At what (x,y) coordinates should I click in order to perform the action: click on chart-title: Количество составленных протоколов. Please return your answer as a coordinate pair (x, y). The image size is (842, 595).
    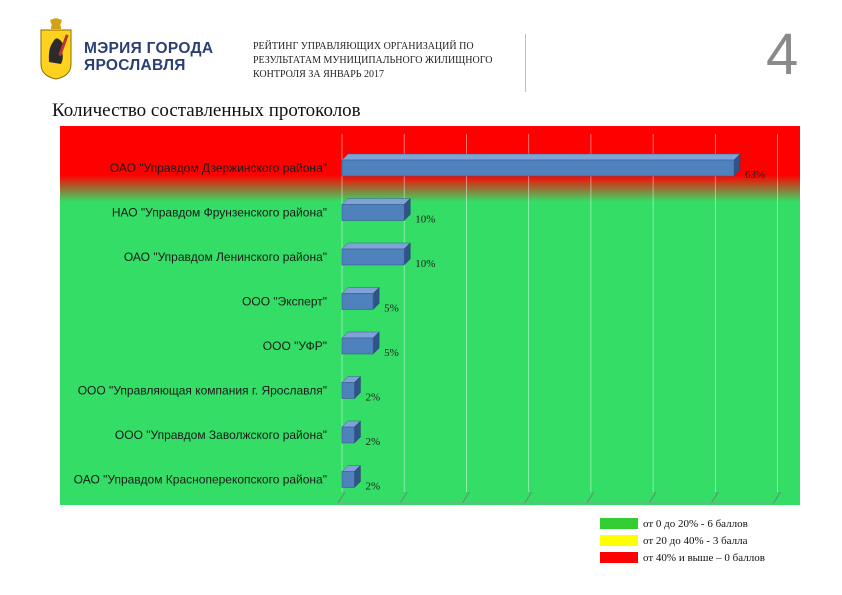
    Looking at the image, I should click on (206, 110).